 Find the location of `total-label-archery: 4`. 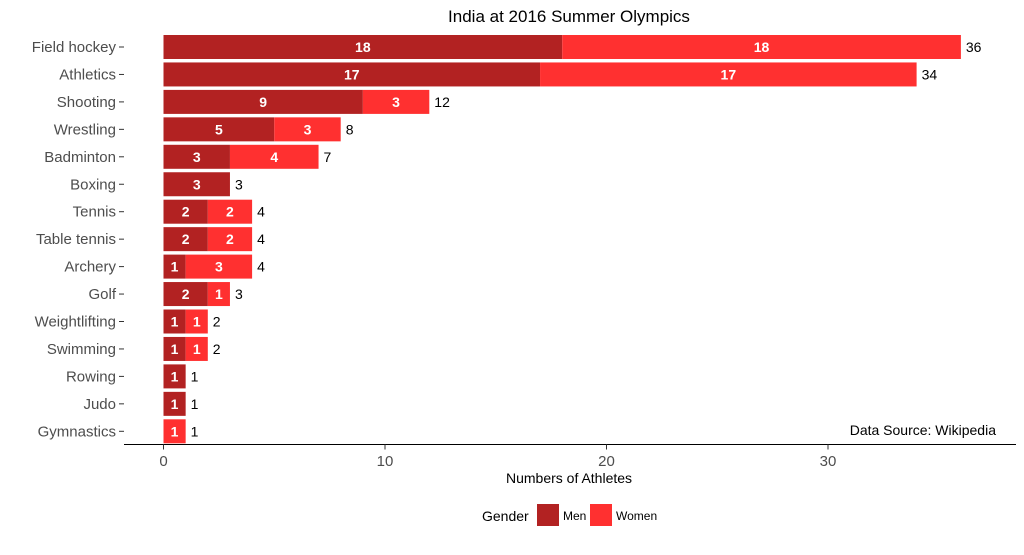

total-label-archery: 4 is located at coordinates (261, 267).